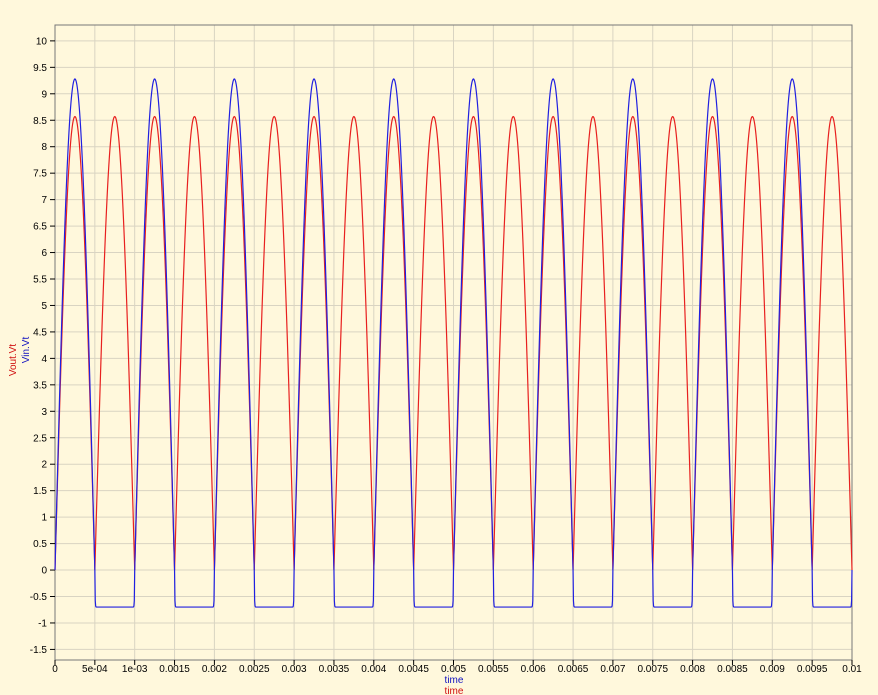 This screenshot has width=878, height=695. I want to click on x-tick-label: 0.0045, so click(413, 669).